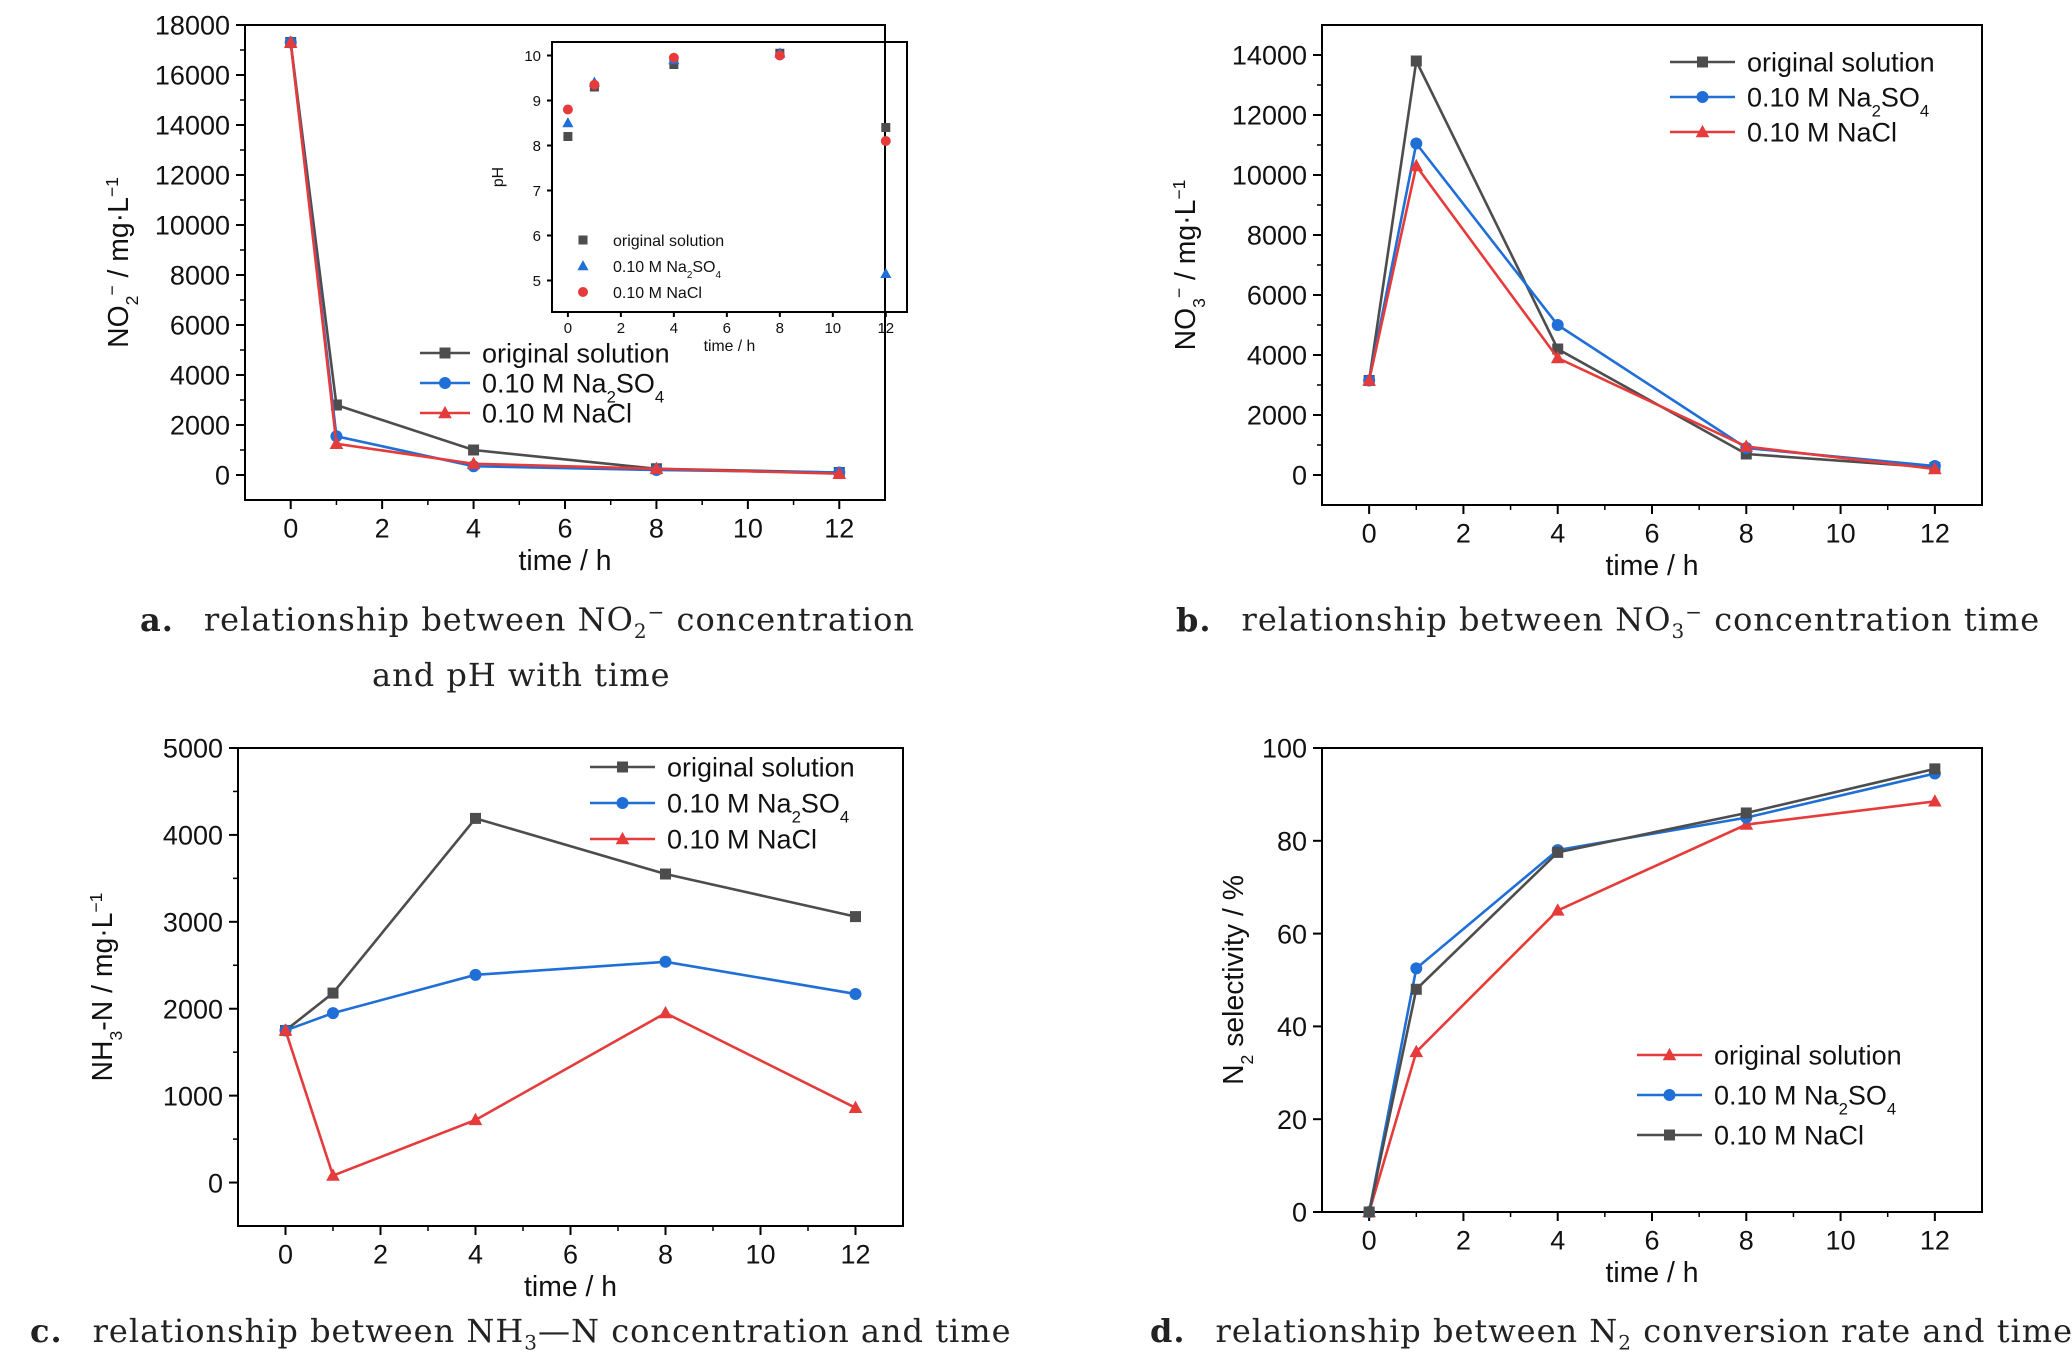  What do you see at coordinates (200, 326) in the screenshot?
I see `chart-a-ytick-label: 6000` at bounding box center [200, 326].